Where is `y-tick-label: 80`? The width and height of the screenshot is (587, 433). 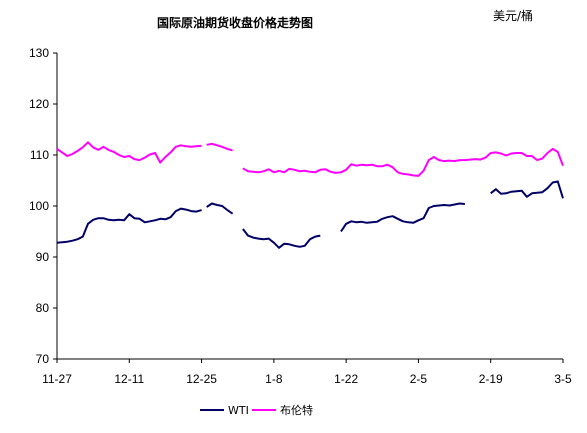 y-tick-label: 80 is located at coordinates (43, 308).